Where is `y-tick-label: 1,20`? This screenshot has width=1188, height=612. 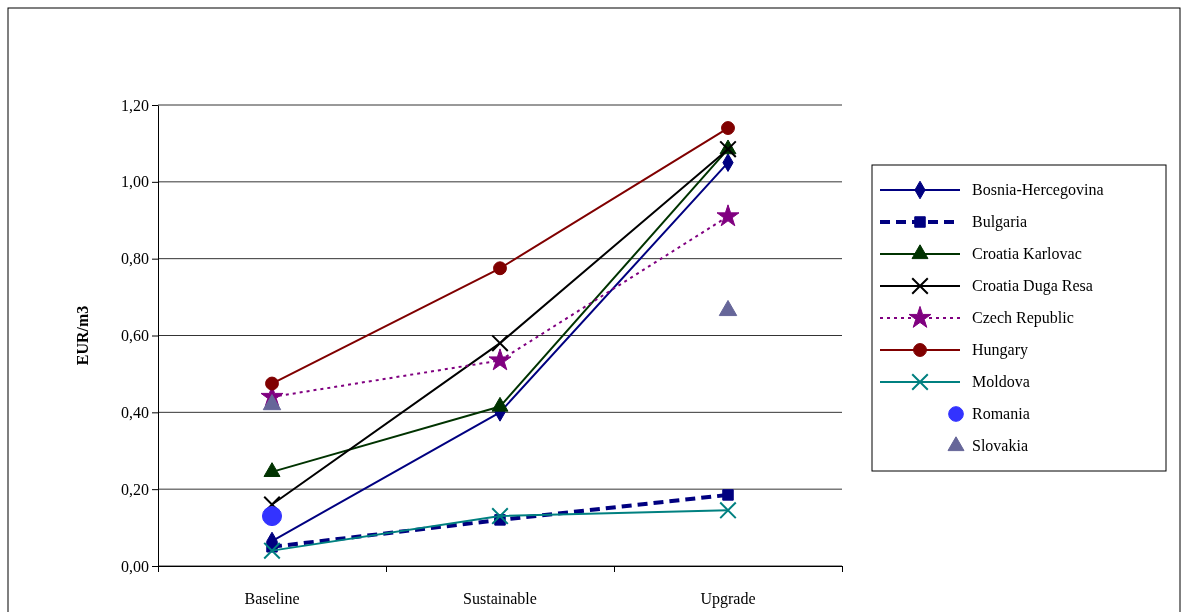 y-tick-label: 1,20 is located at coordinates (135, 105).